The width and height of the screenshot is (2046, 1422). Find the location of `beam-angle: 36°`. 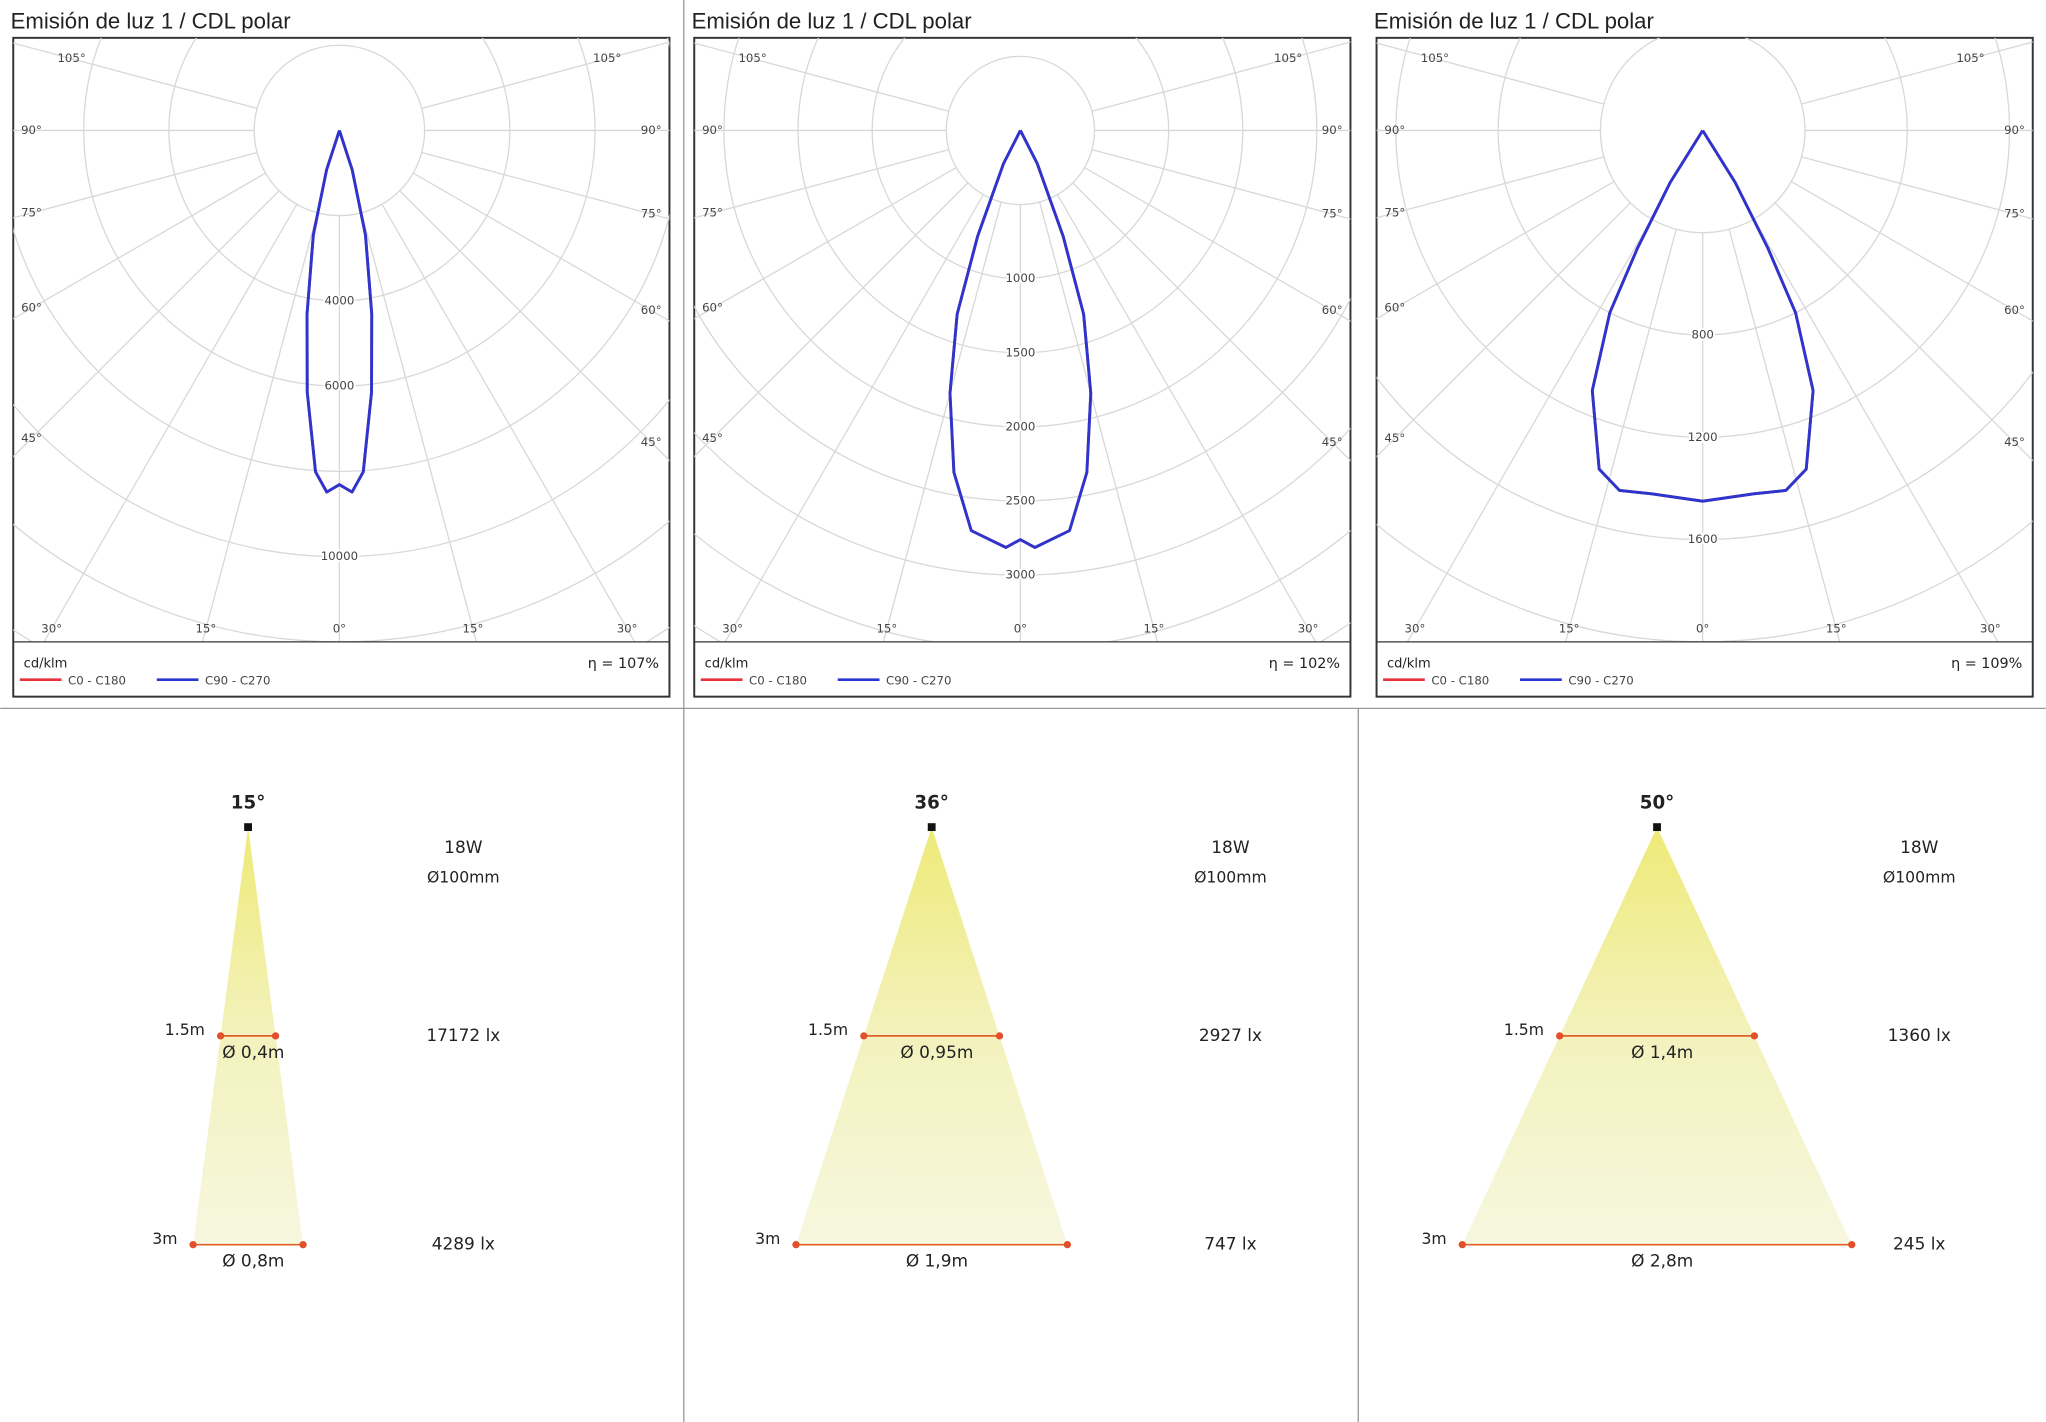

beam-angle: 36° is located at coordinates (931, 803).